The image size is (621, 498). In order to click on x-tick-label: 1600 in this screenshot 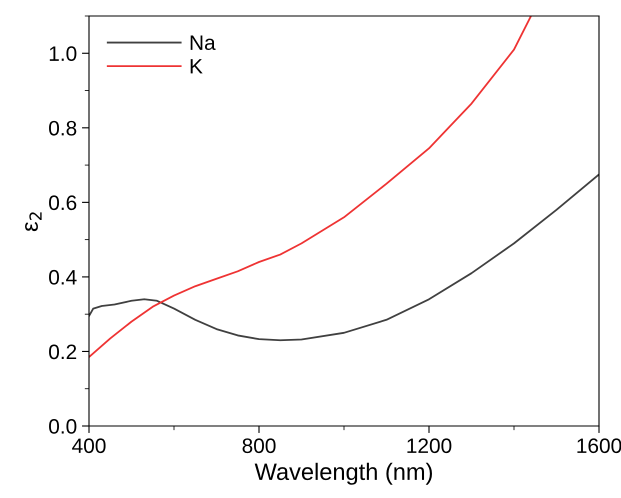, I will do `click(599, 446)`.